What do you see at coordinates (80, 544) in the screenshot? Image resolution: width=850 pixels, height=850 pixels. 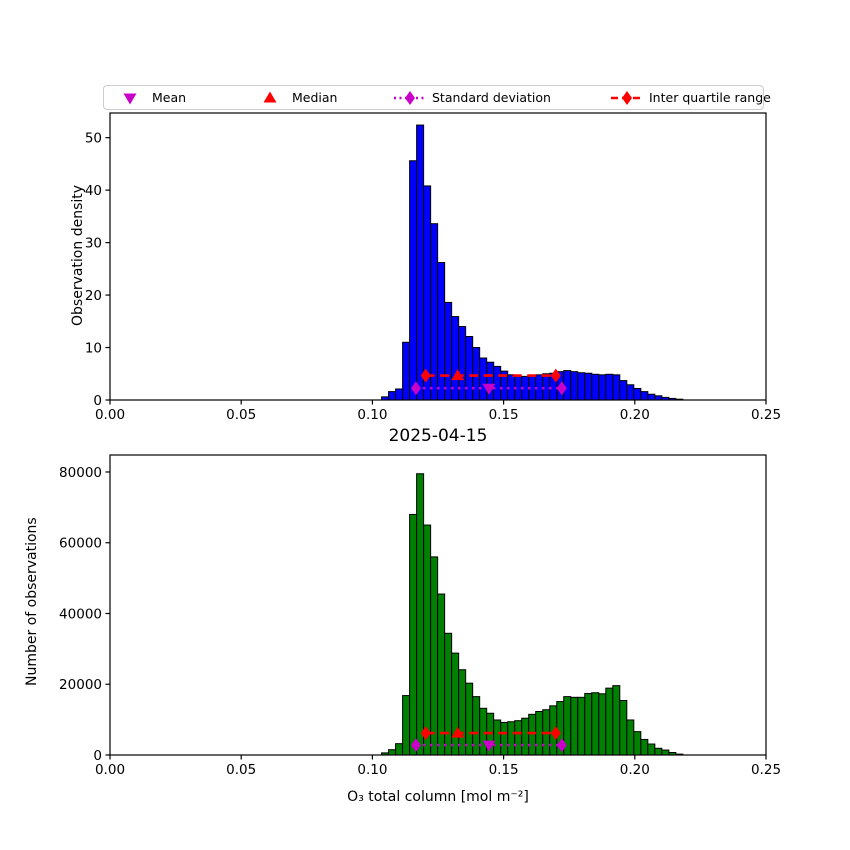 I see `svg-text: 60000` at bounding box center [80, 544].